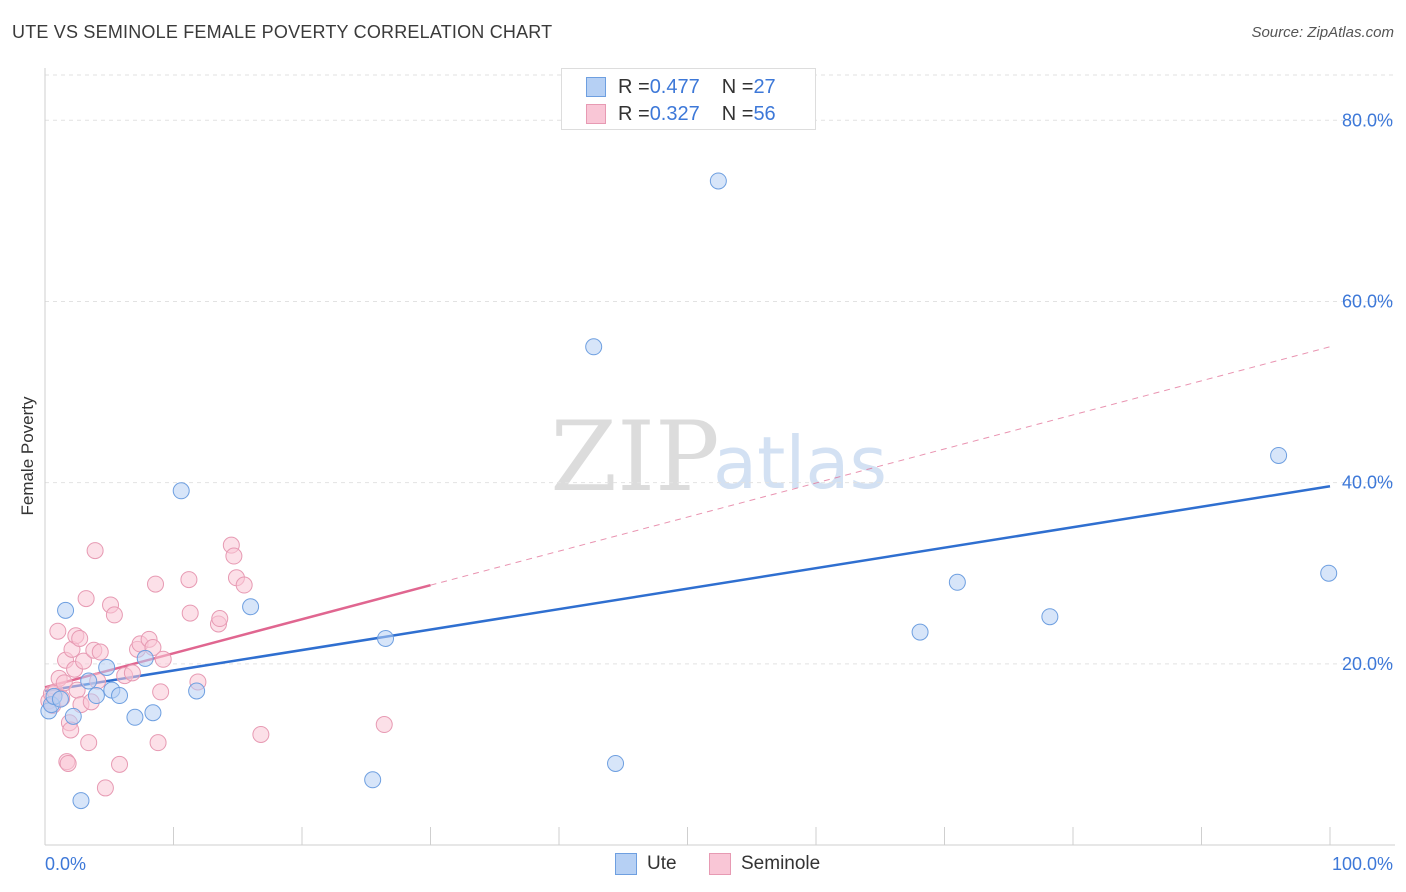 Image resolution: width=1406 pixels, height=892 pixels. I want to click on legend-row-ute: R = 0.477 N = 27, so click(681, 87).